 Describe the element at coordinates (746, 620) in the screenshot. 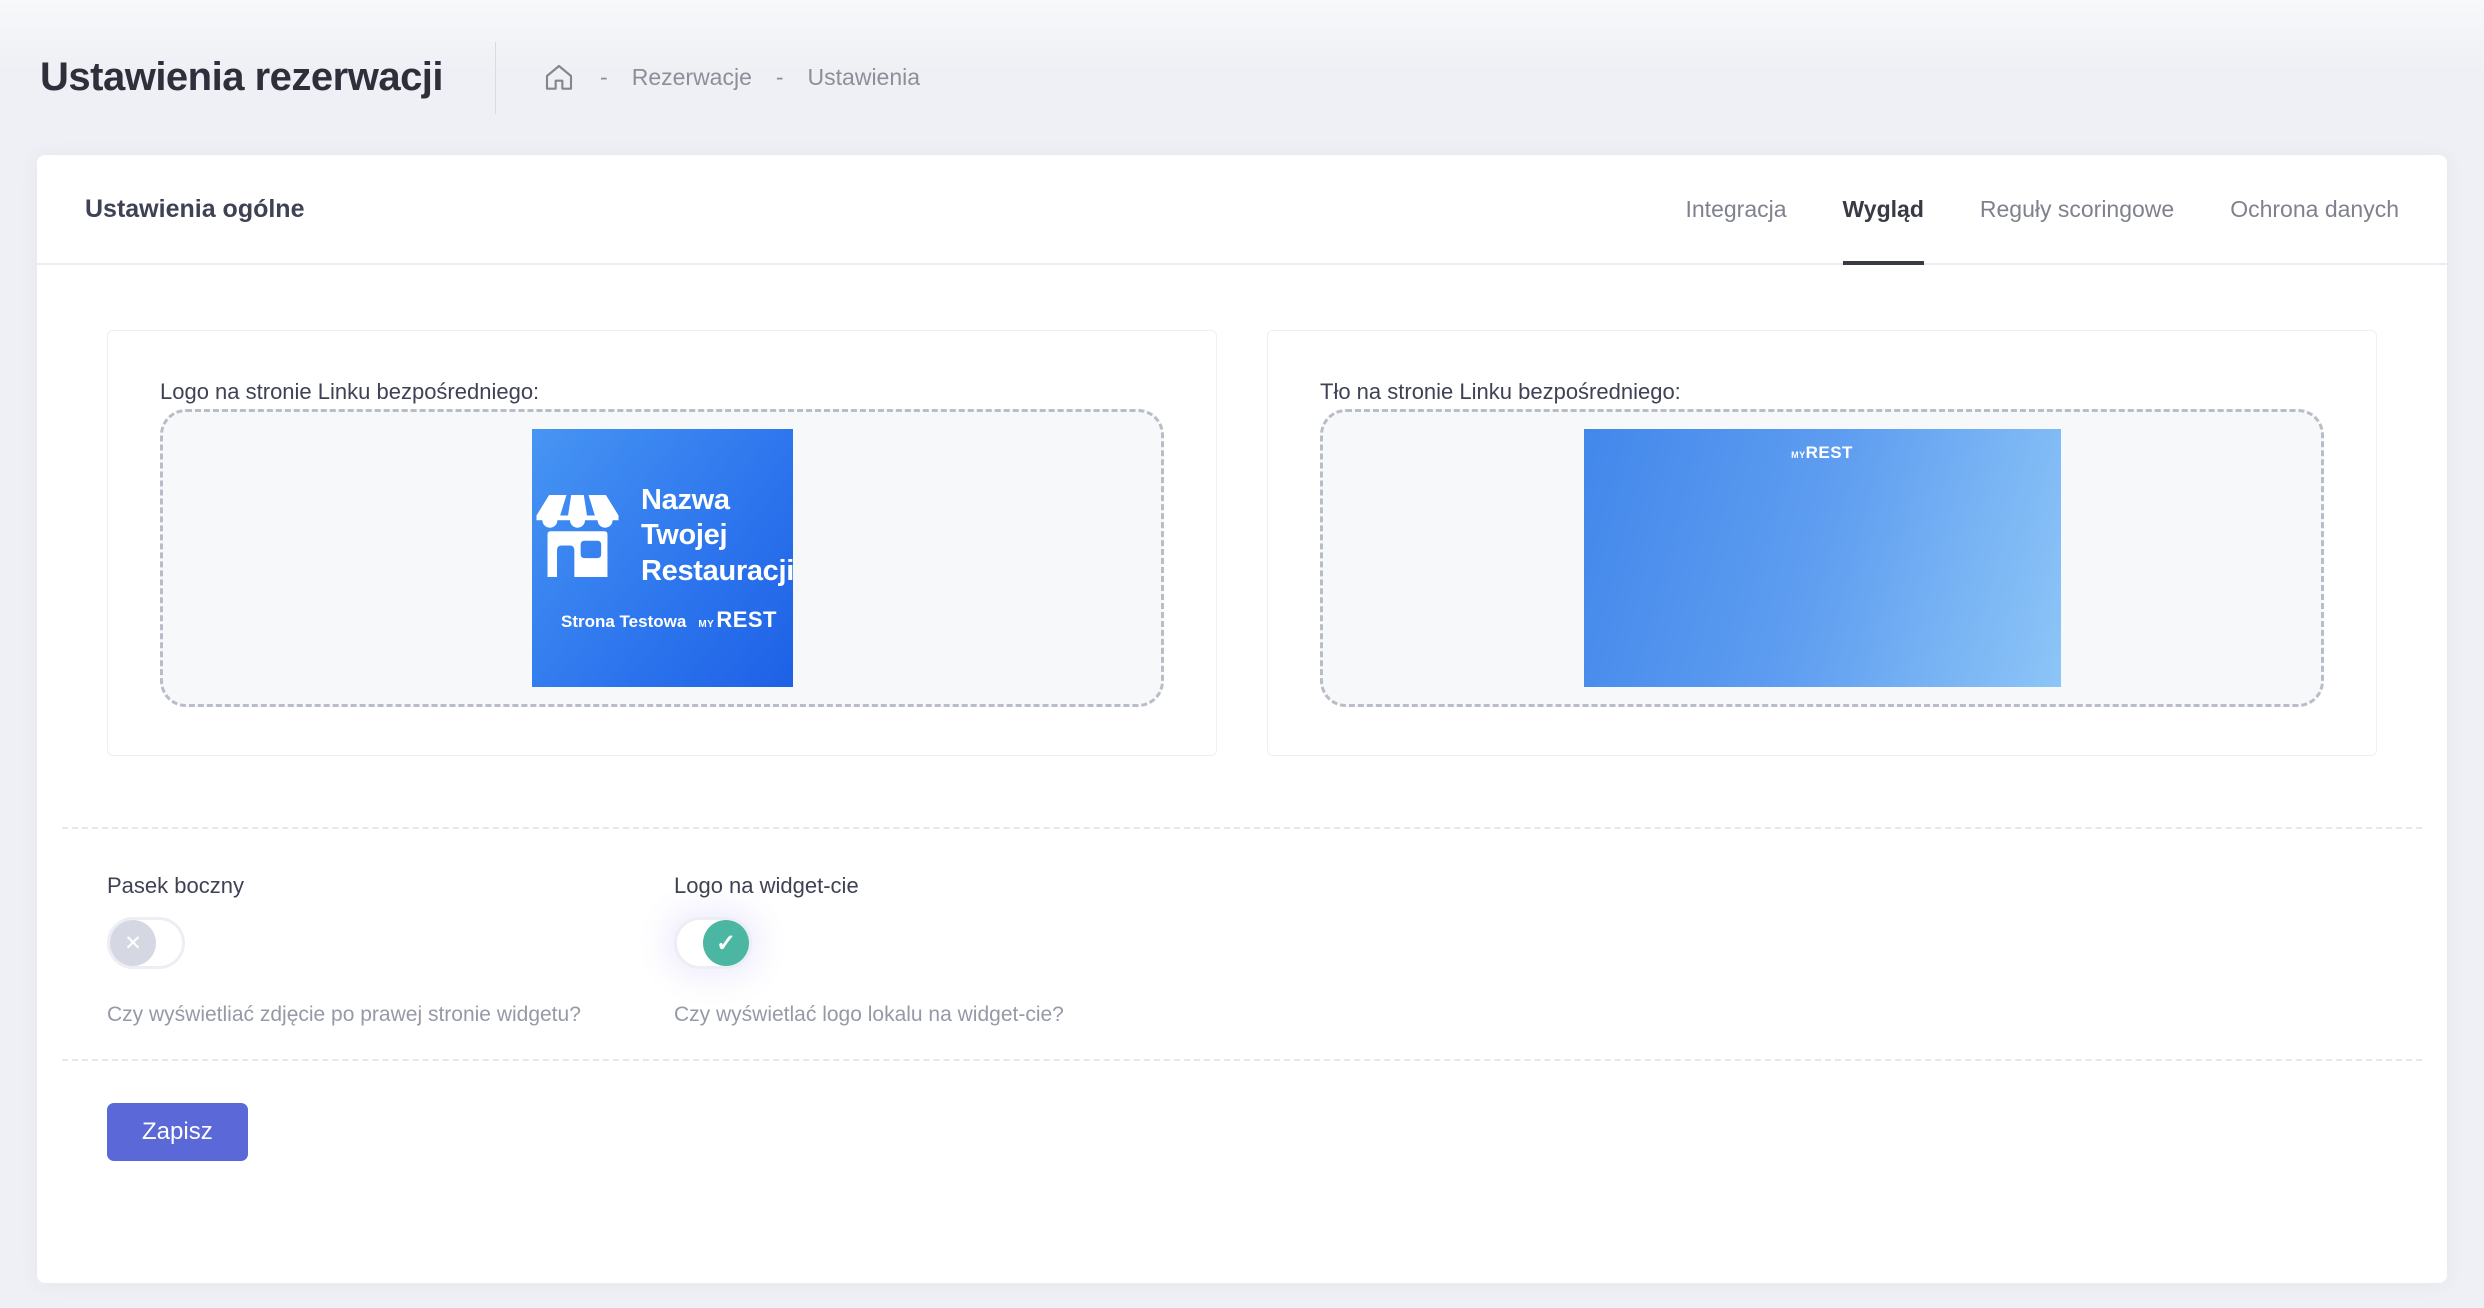

I see `myrest-brand: REST` at that location.